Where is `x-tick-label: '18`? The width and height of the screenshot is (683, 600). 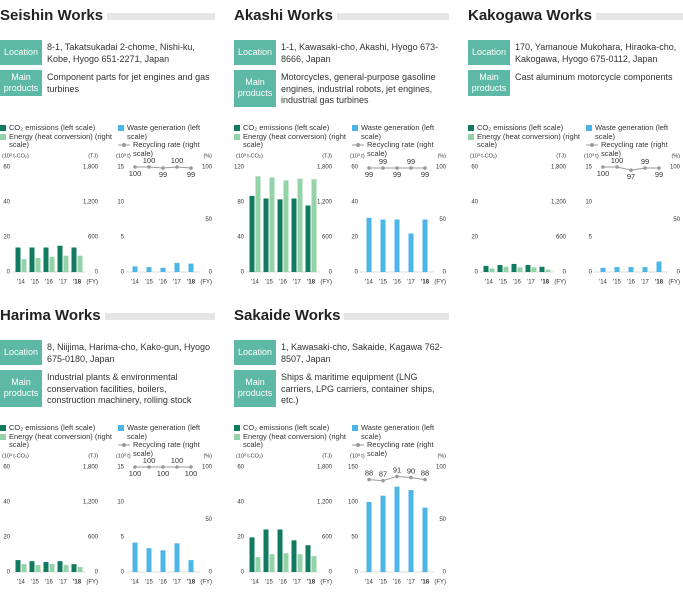
x-tick-label: '18 is located at coordinates (311, 283).